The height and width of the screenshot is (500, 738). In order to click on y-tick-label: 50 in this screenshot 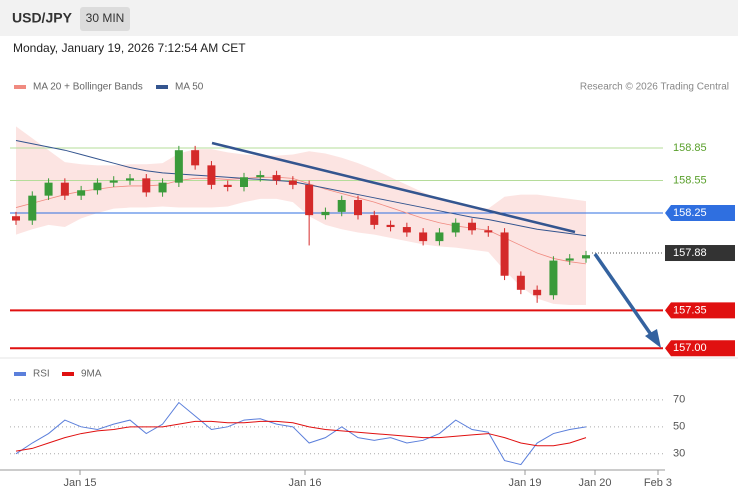, I will do `click(679, 427)`.